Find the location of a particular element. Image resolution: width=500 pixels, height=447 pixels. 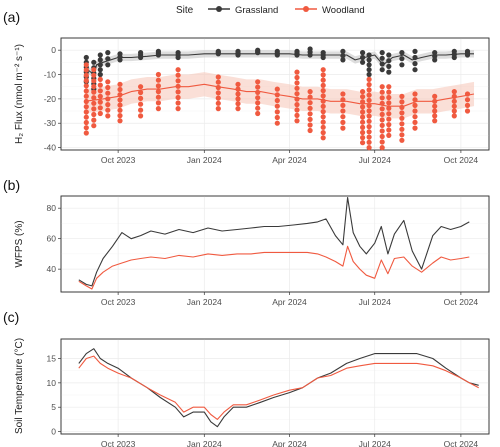

x-tick-label: Oct 2024 is located at coordinates (461, 302).